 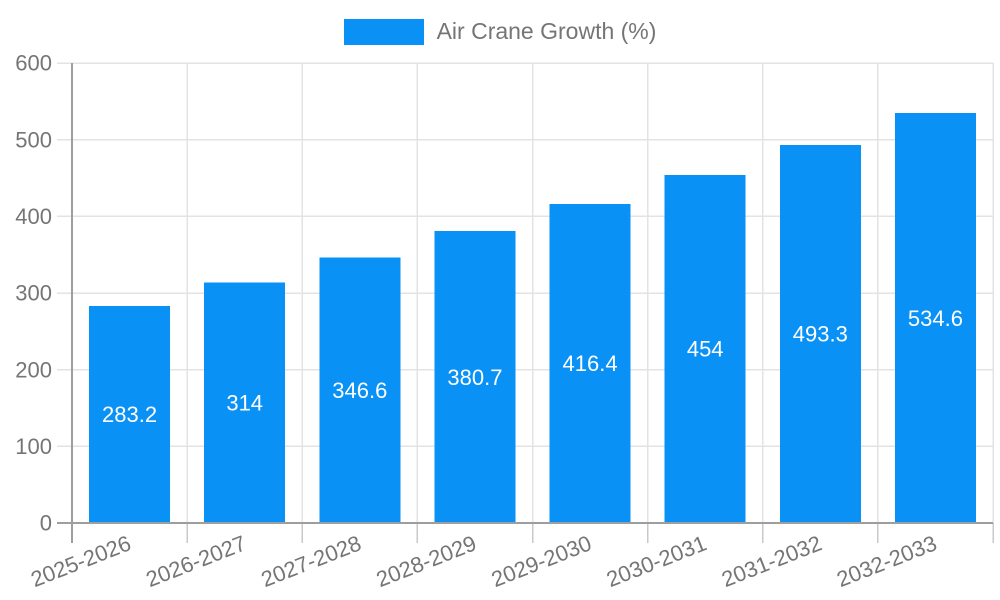 What do you see at coordinates (33, 139) in the screenshot?
I see `y-tick-label: 500` at bounding box center [33, 139].